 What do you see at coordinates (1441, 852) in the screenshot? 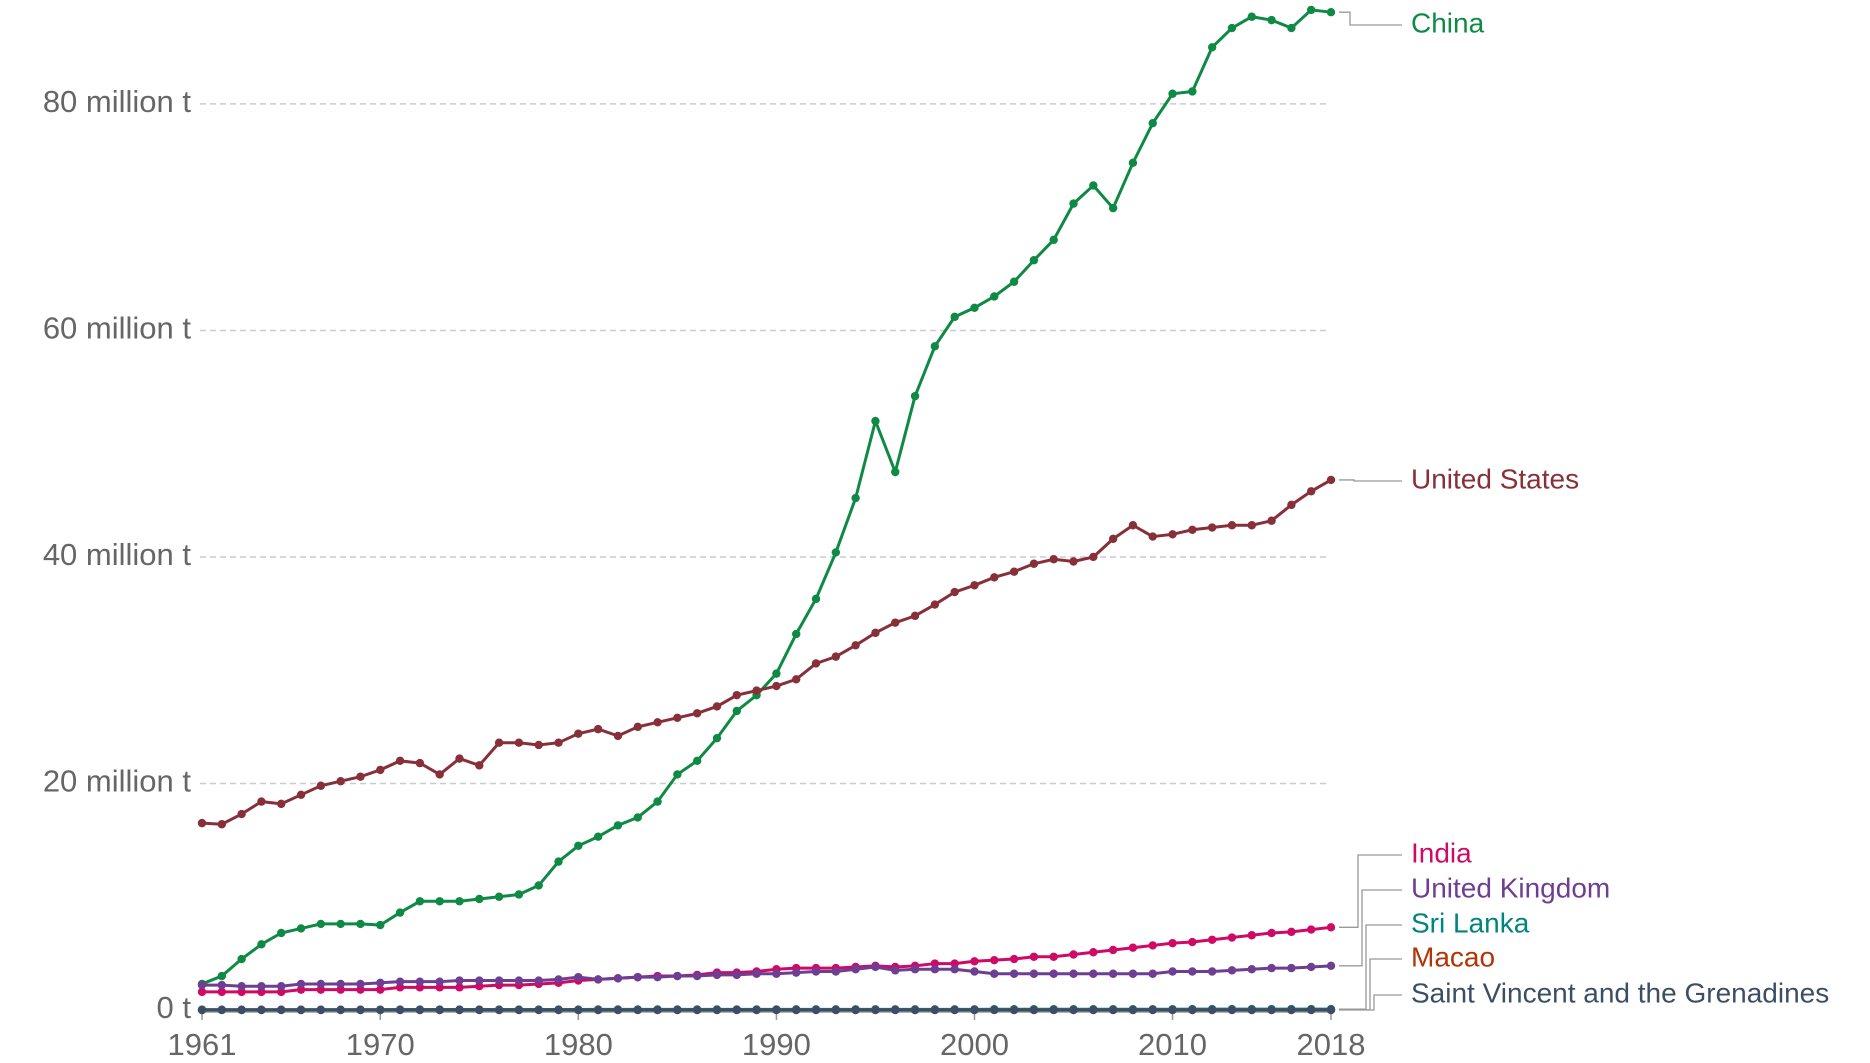
I see `series-label: India` at bounding box center [1441, 852].